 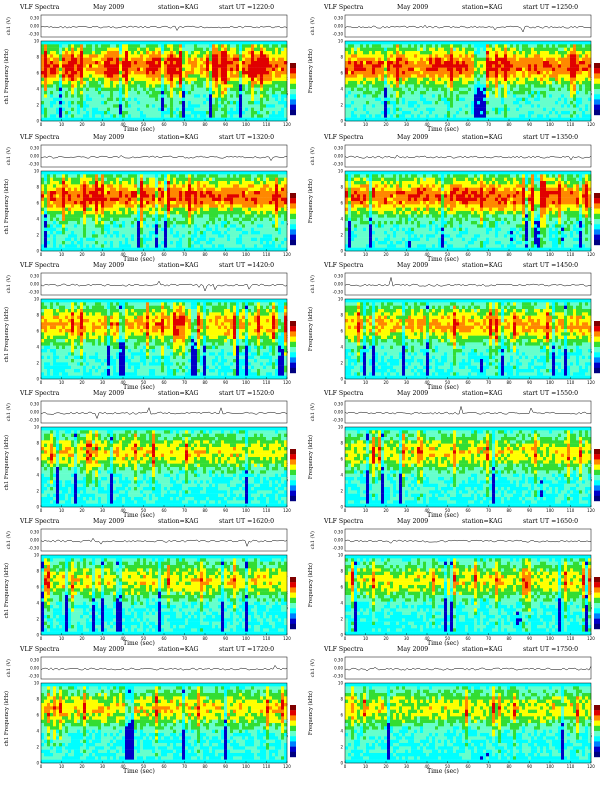 I want to click on colorbar-segment, so click(x=597, y=71).